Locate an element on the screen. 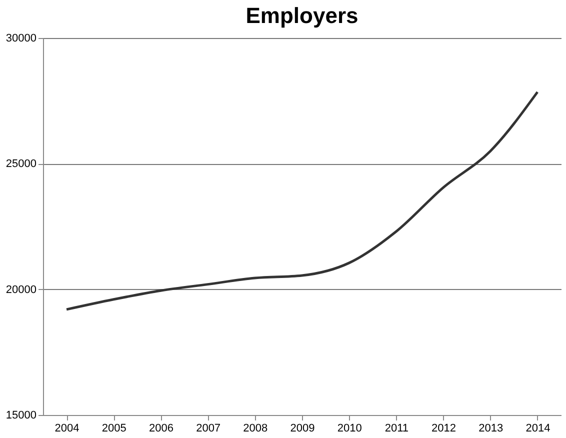 The width and height of the screenshot is (566, 438). y-tick-label: 15000 is located at coordinates (21, 416).